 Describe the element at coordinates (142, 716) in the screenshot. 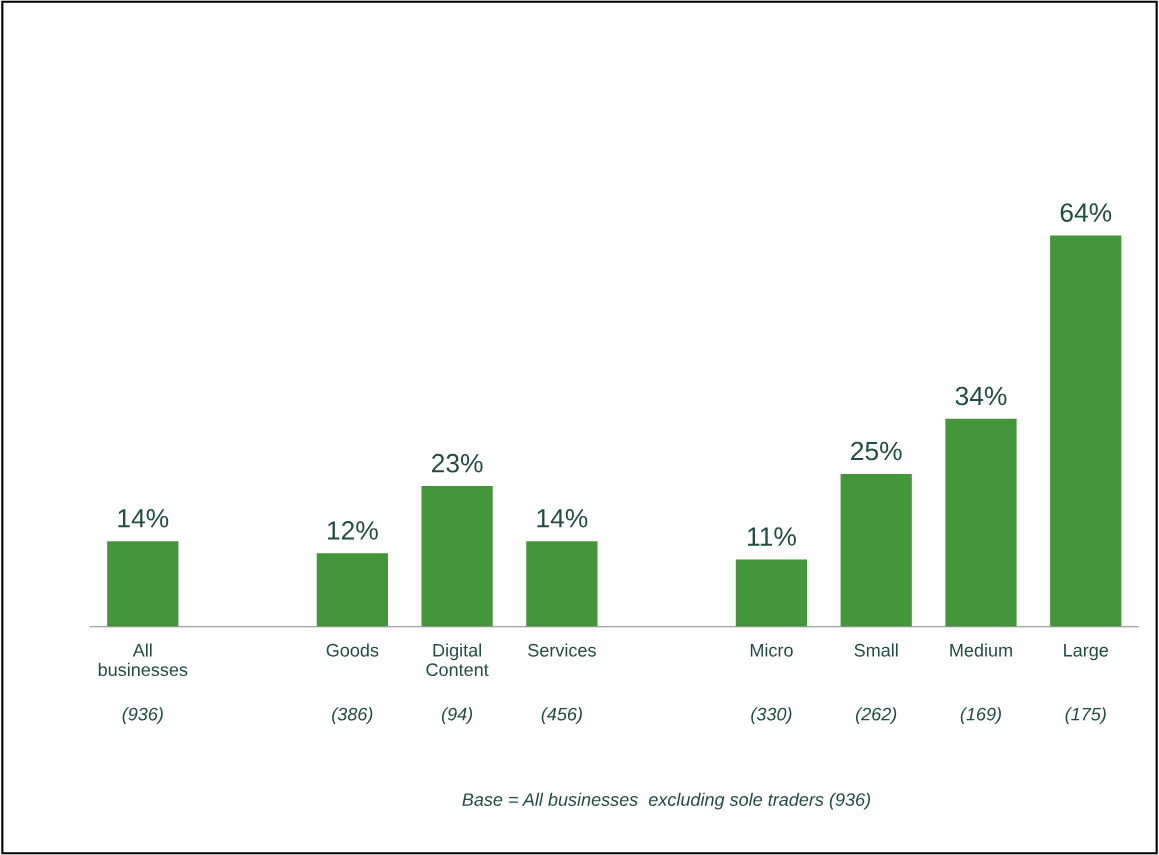

I see `text: (936)` at that location.